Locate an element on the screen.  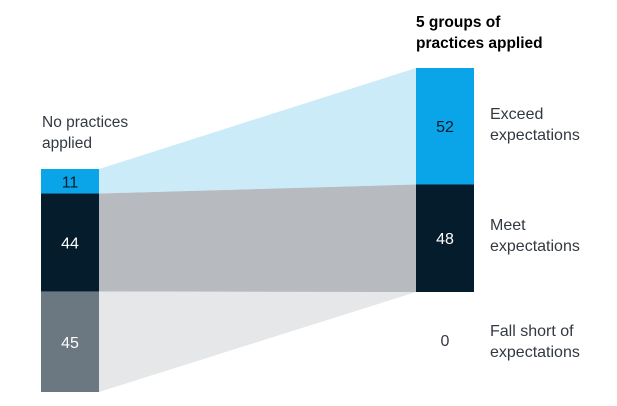
series-label-exceed-line-2: expectations is located at coordinates (535, 135).